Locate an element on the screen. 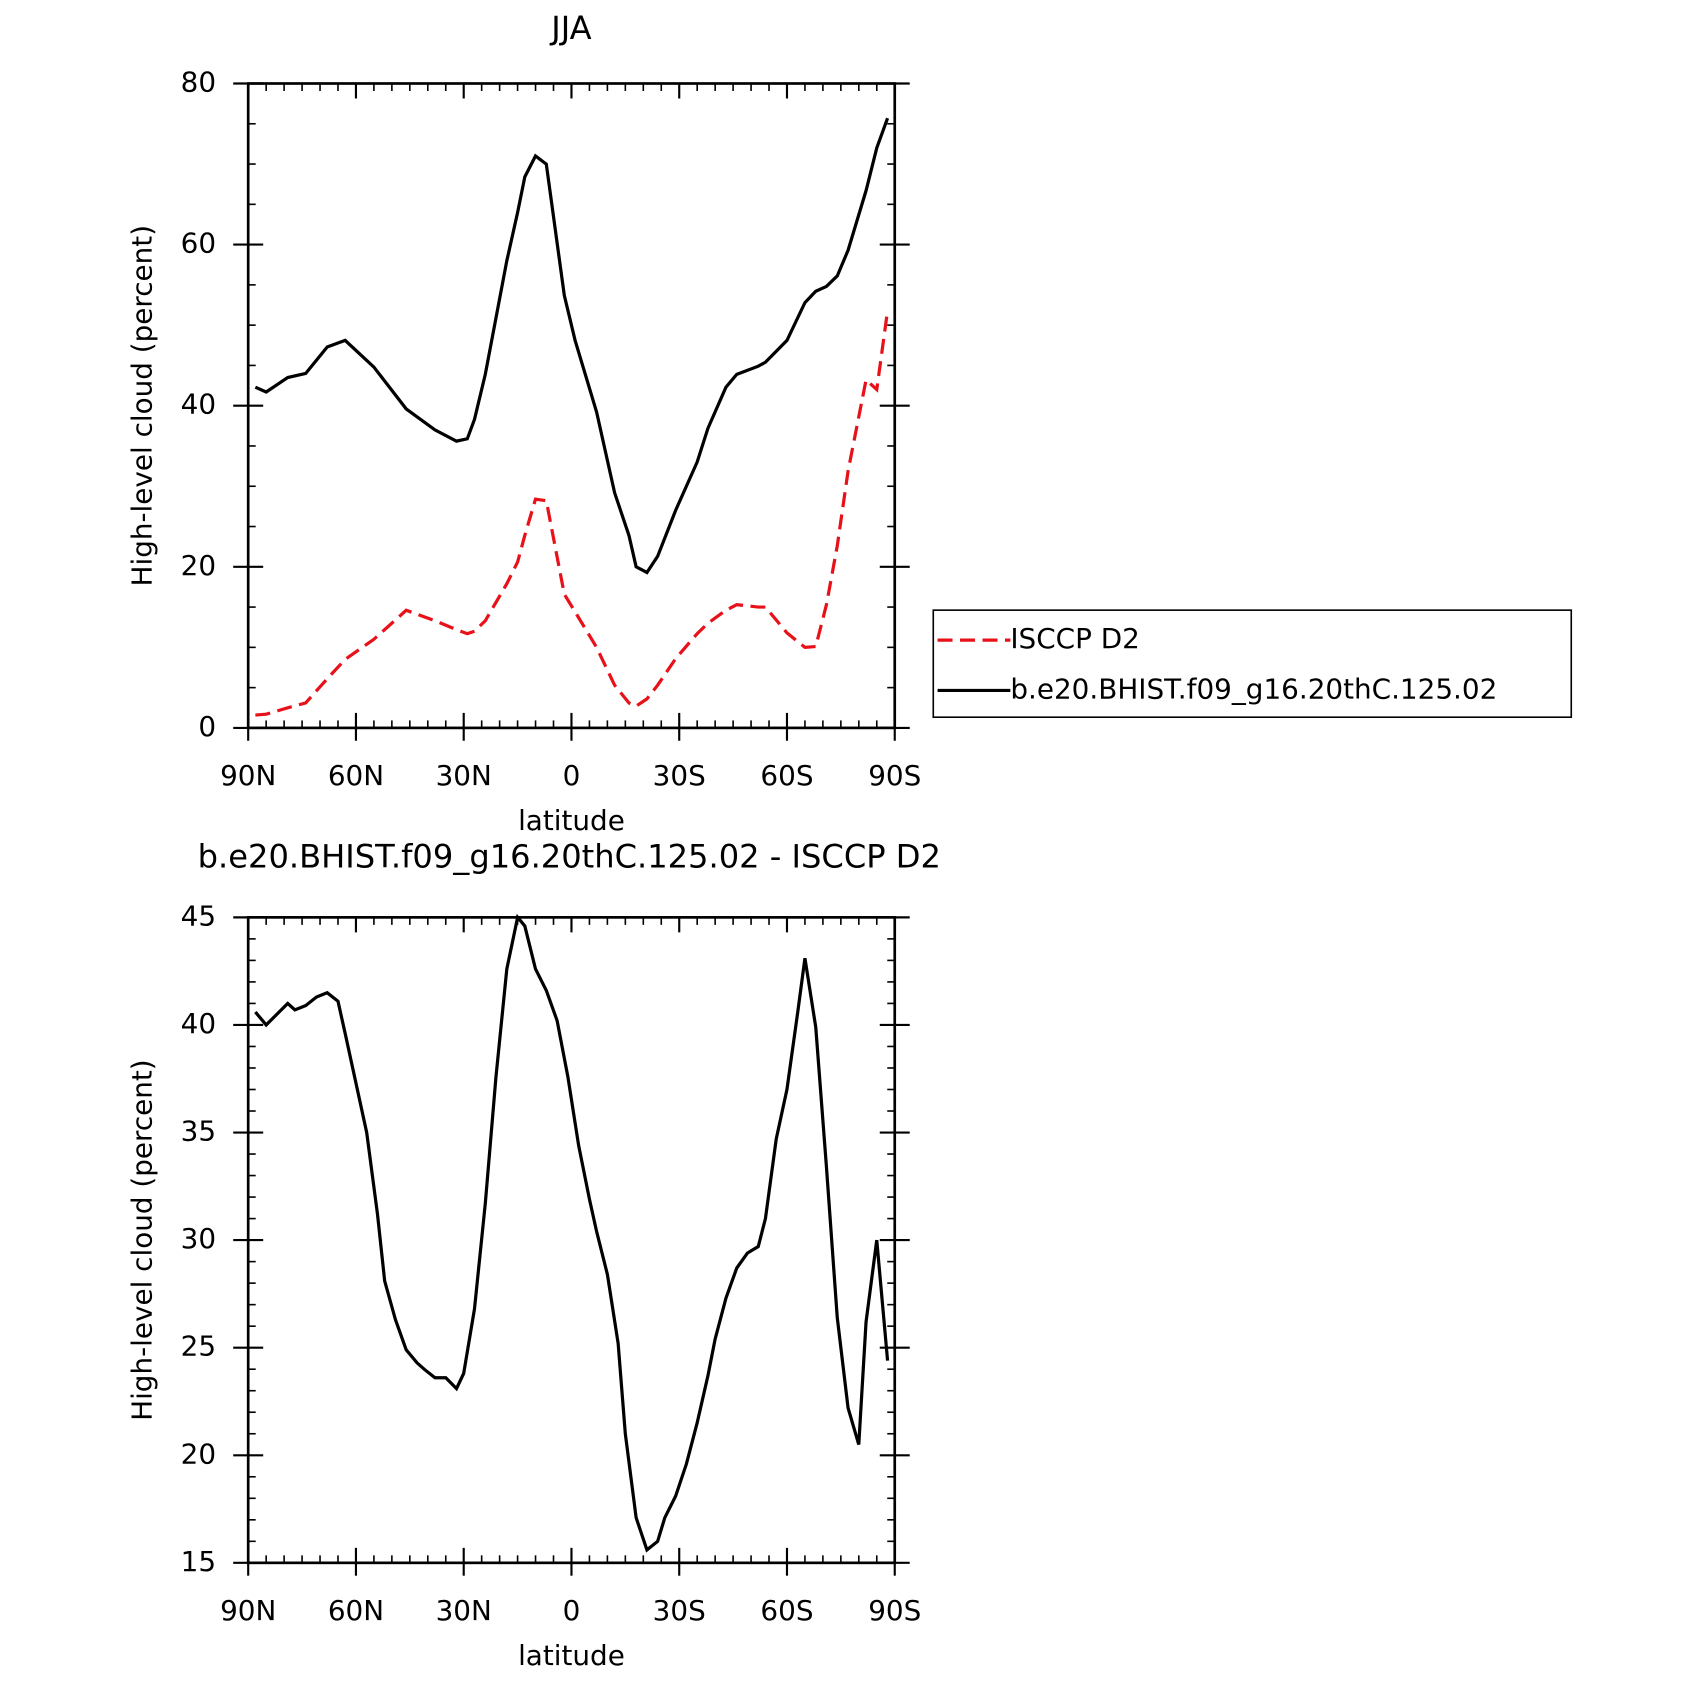  y-tick-label: 60 is located at coordinates (198, 243).